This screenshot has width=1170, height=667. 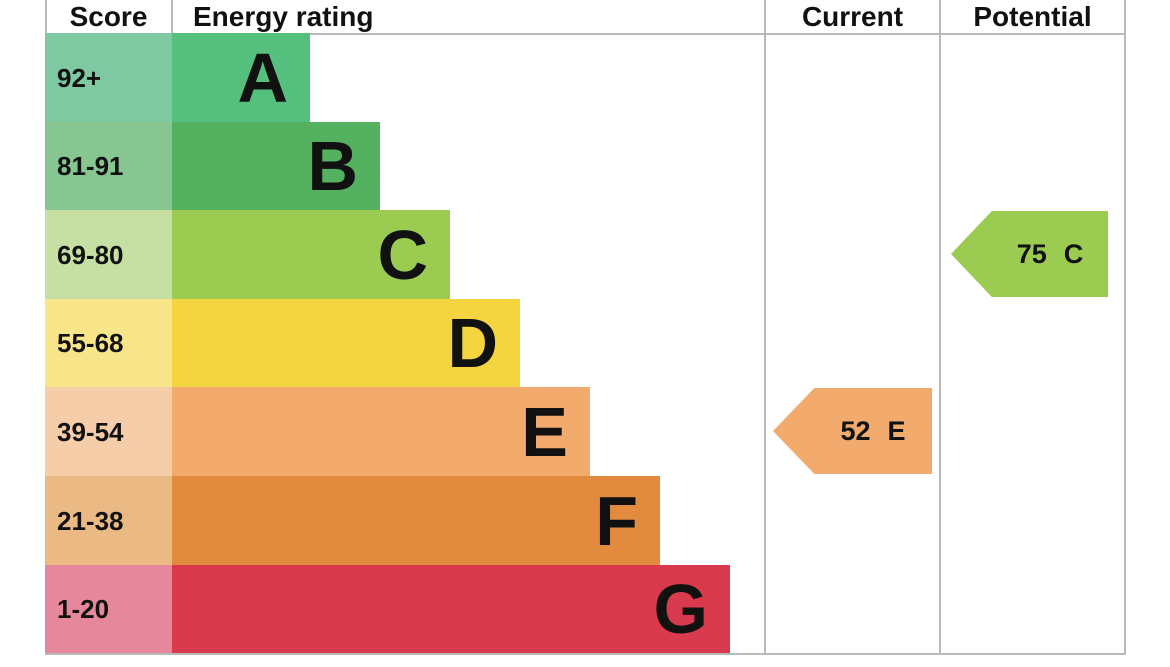 I want to click on header-potential: Potential, so click(x=1032, y=16).